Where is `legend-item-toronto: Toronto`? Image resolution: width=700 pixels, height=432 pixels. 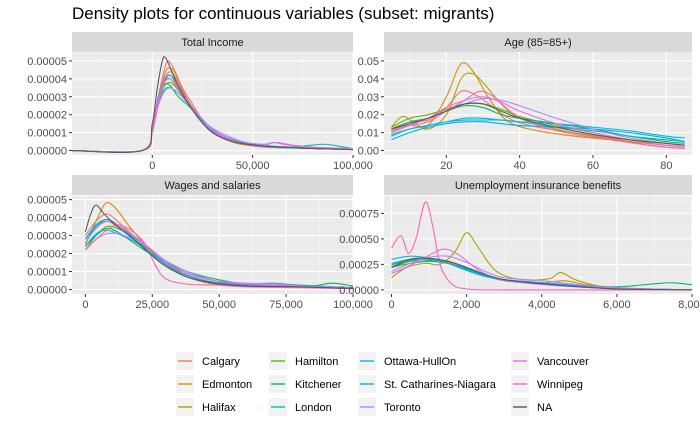 legend-item-toronto: Toronto is located at coordinates (389, 407).